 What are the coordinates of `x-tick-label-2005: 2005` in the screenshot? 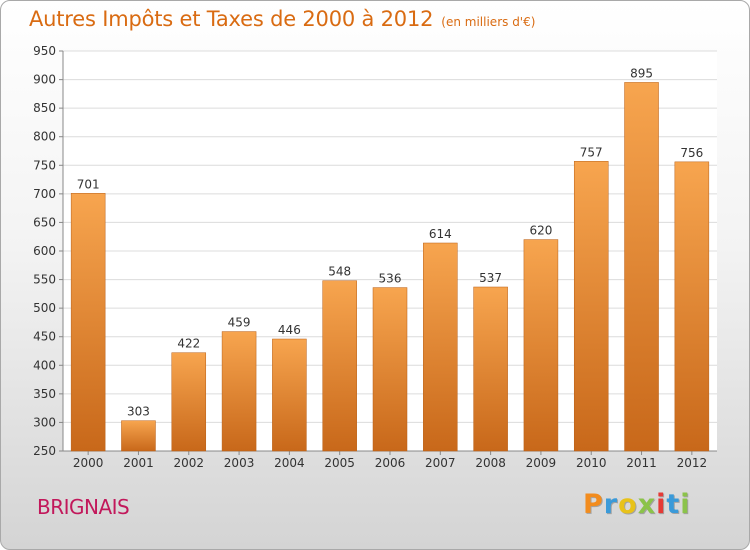 It's located at (339, 463).